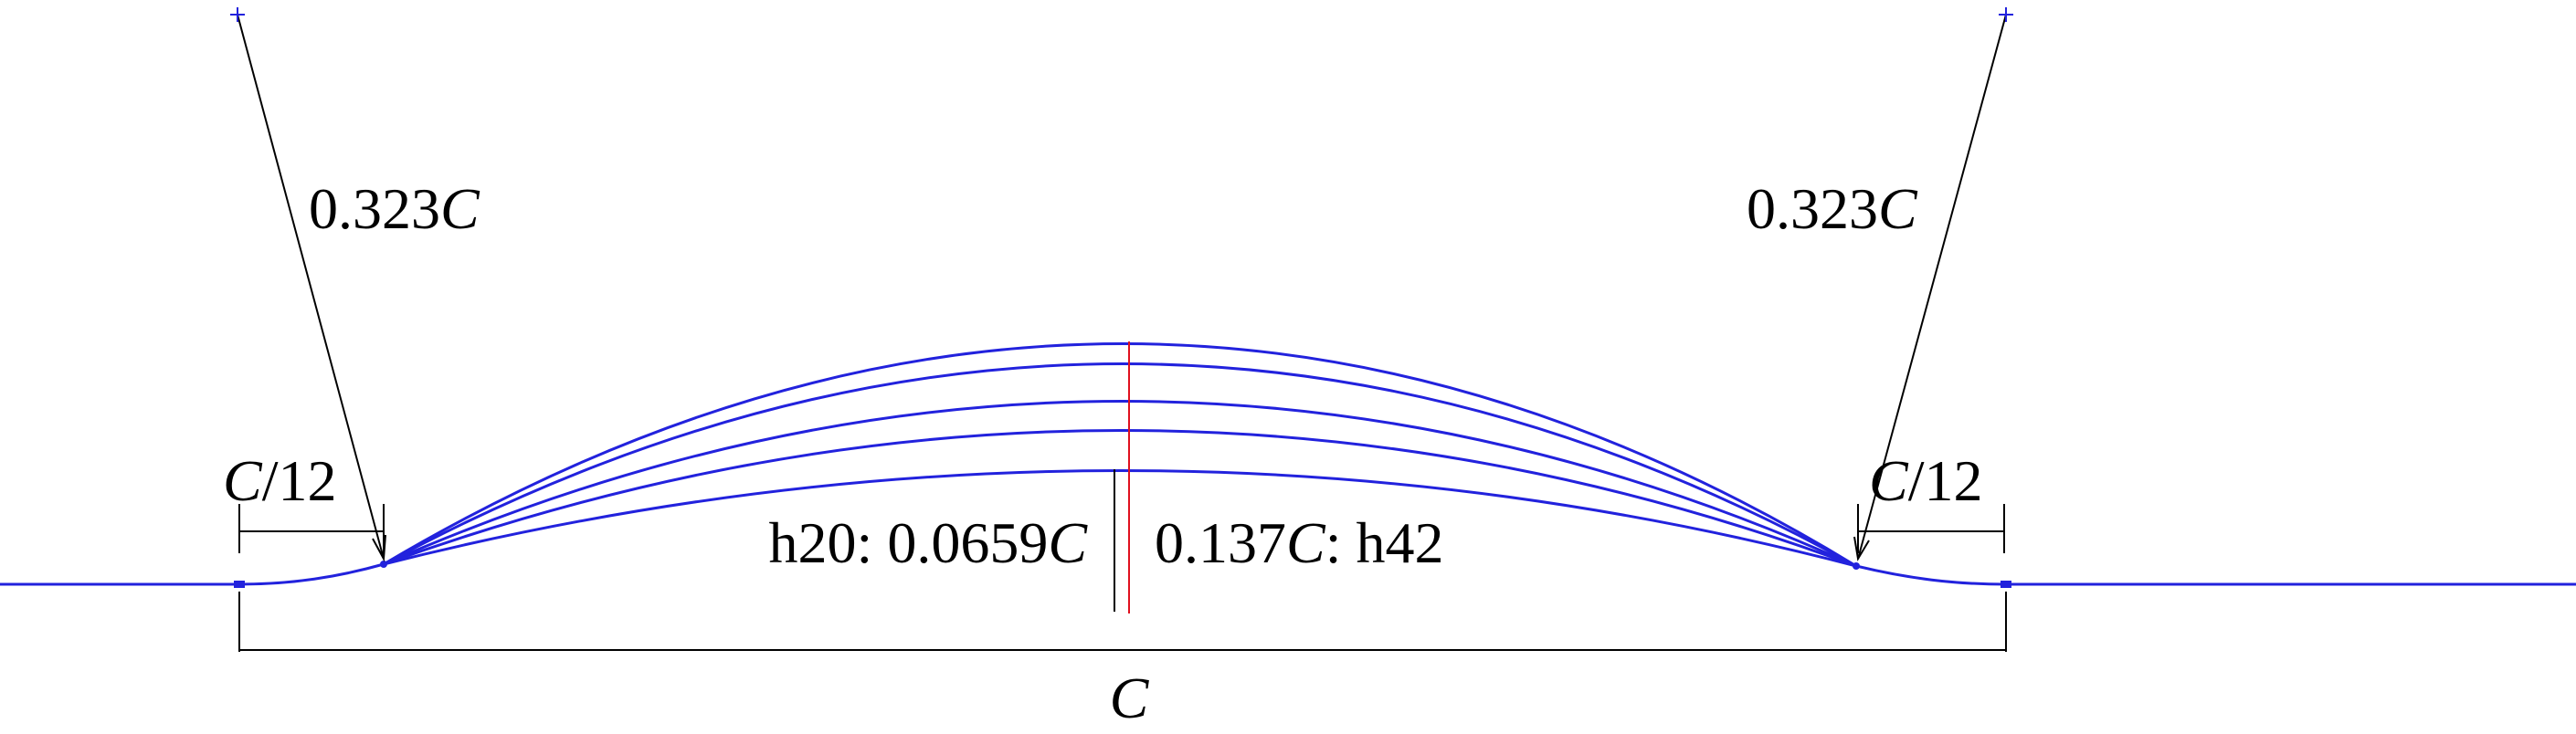  I want to click on transition-curves, so click(1122, 574).